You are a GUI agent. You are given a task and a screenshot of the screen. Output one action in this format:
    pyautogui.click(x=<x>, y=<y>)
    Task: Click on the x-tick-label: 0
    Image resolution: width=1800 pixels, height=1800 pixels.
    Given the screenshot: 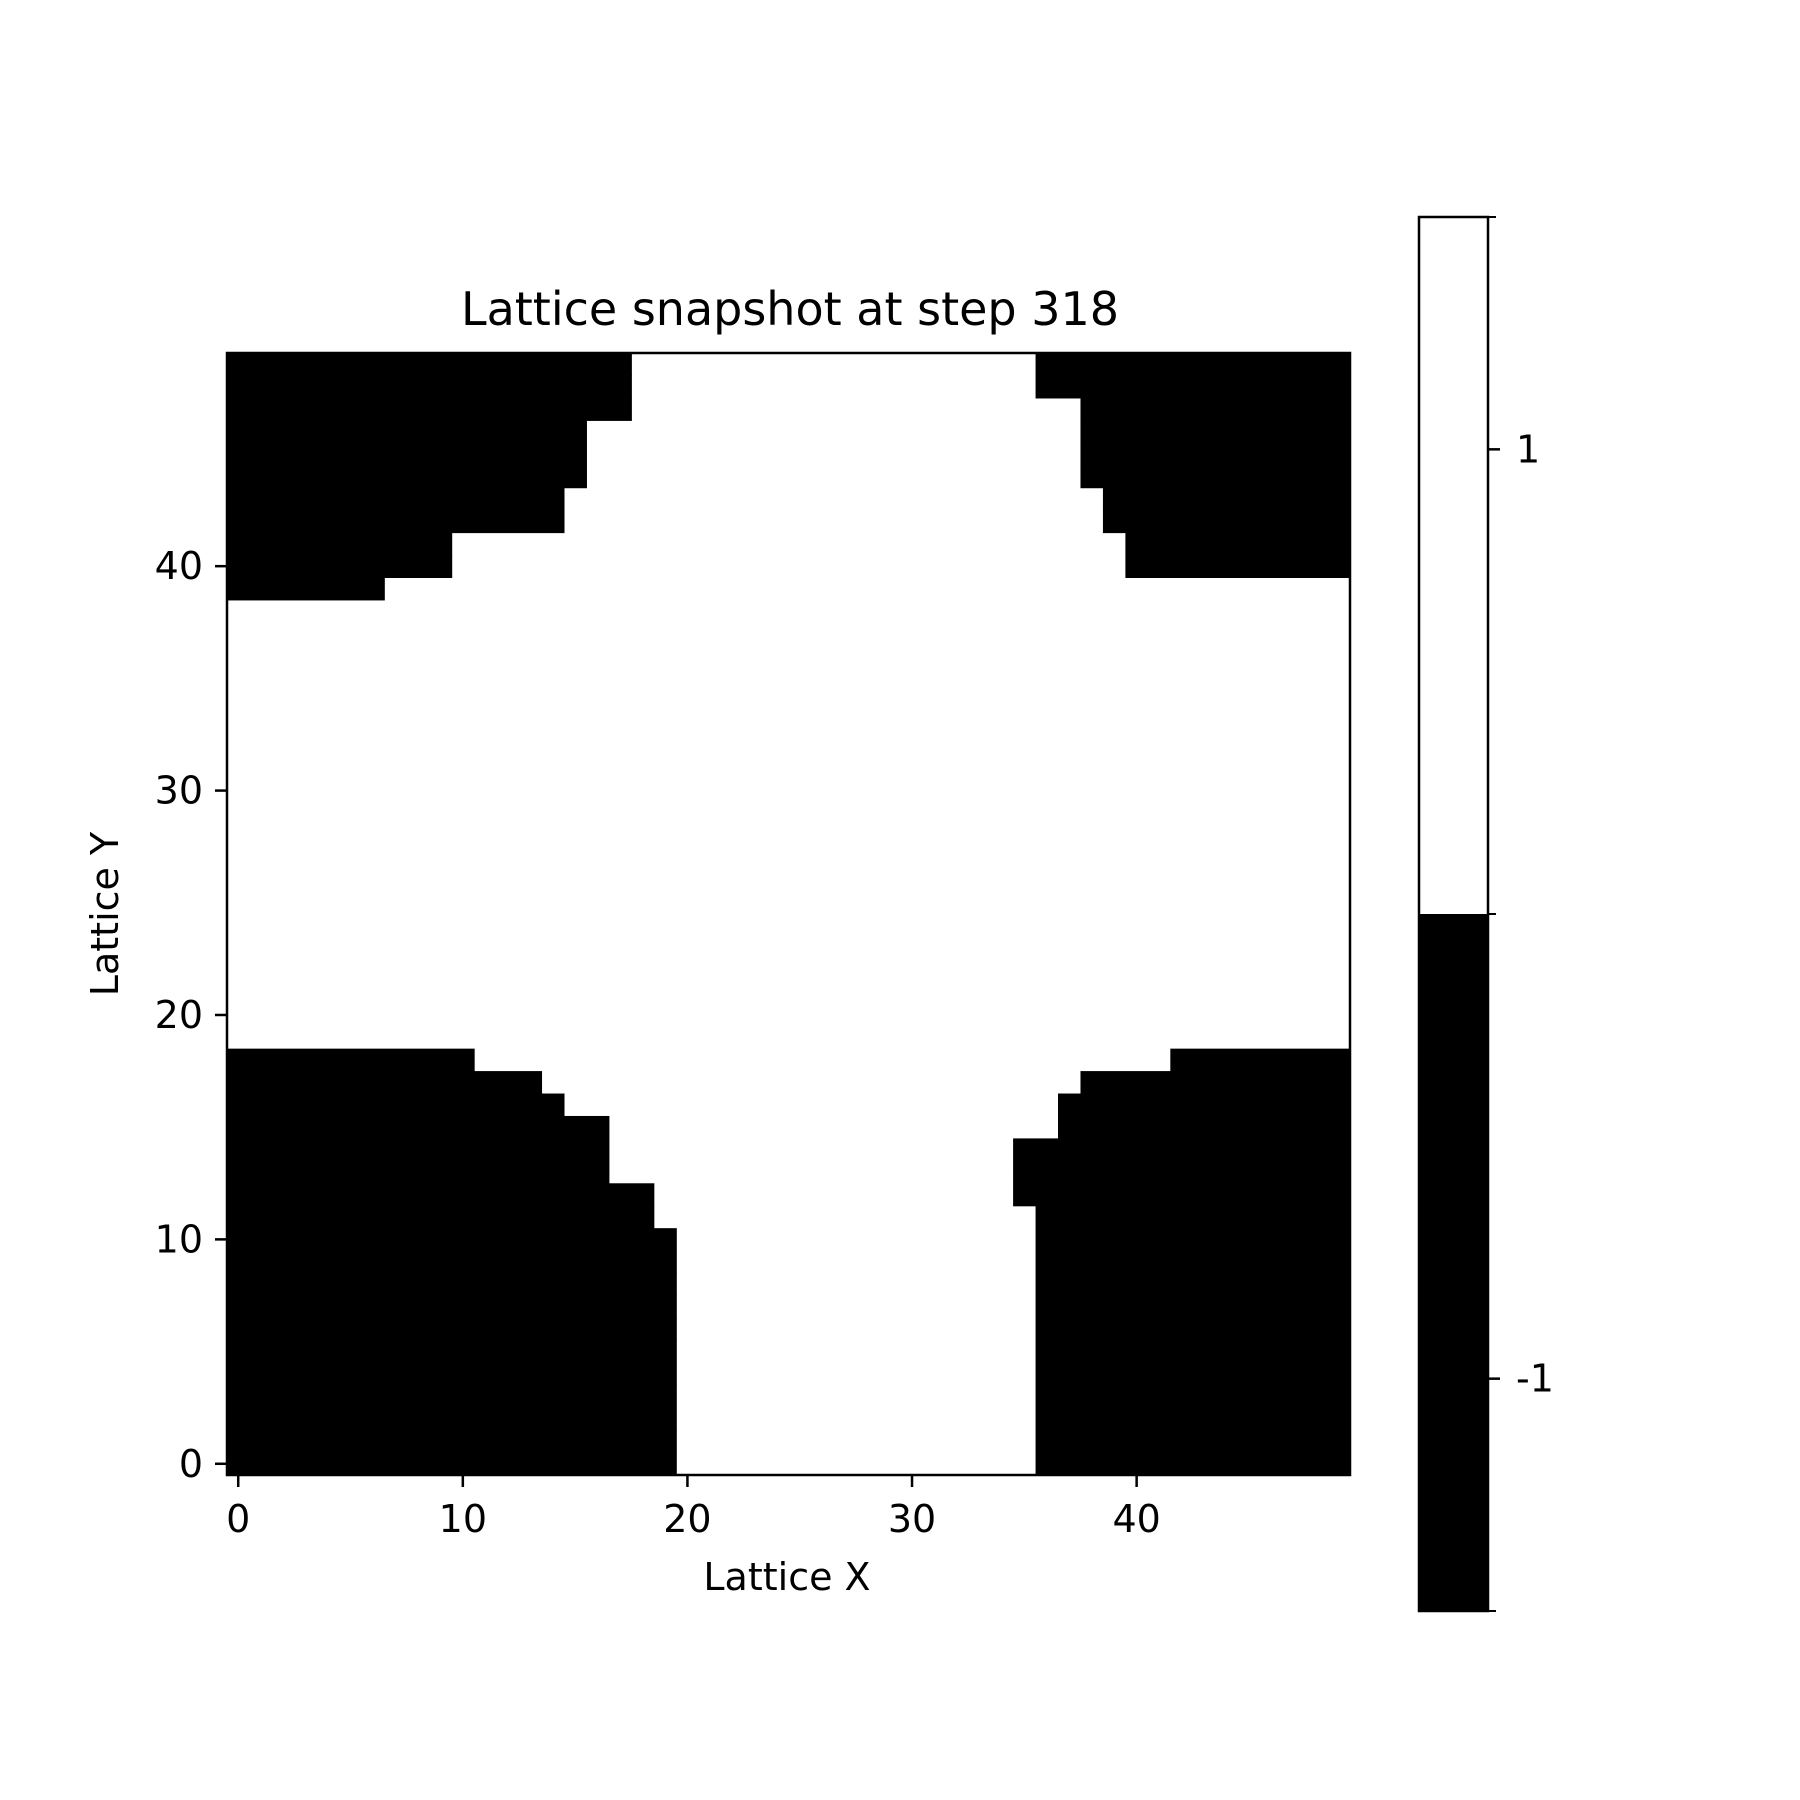 What is the action you would take?
    pyautogui.click(x=238, y=1519)
    